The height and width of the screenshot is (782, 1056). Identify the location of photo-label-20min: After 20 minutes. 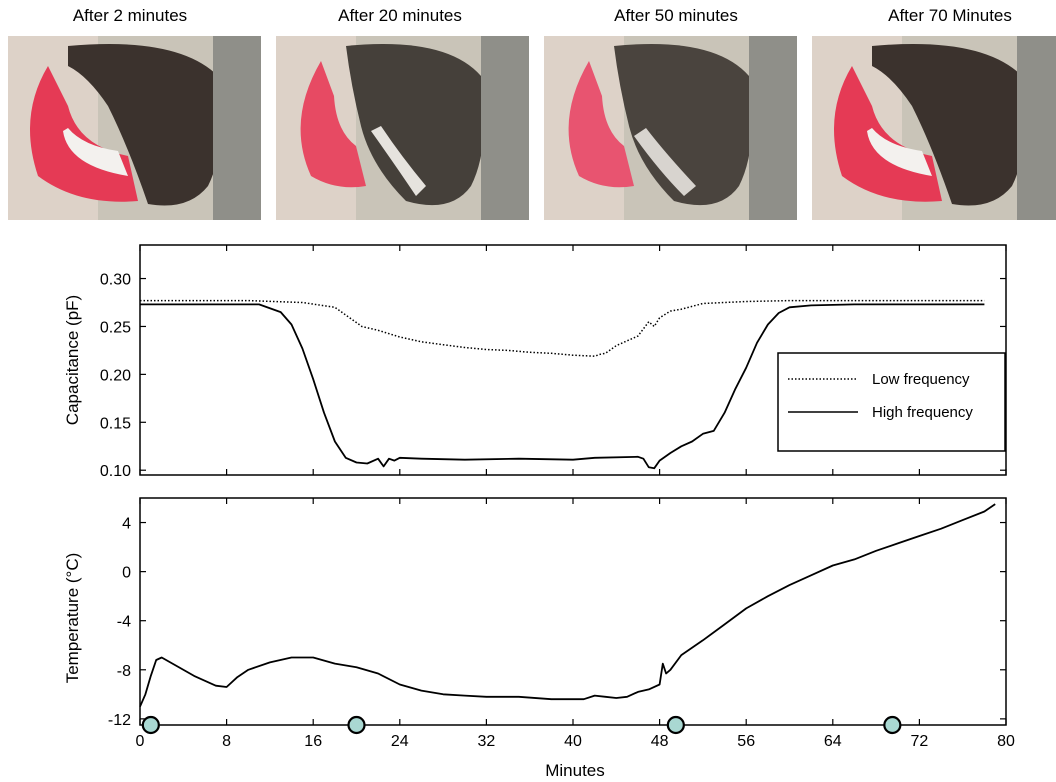
(400, 15).